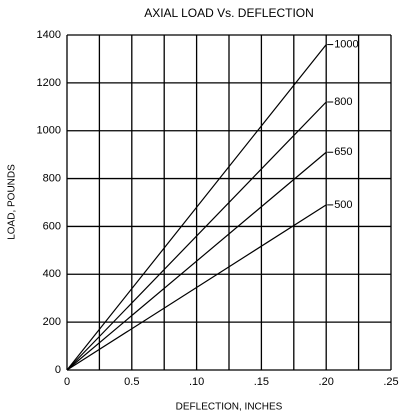 This screenshot has height=417, width=399. What do you see at coordinates (343, 102) in the screenshot?
I see `series-label: 800` at bounding box center [343, 102].